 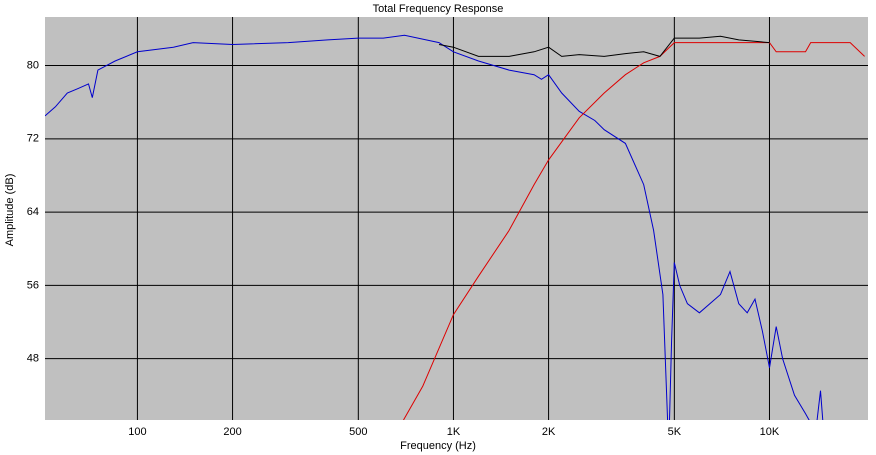 What do you see at coordinates (770, 432) in the screenshot?
I see `x-tick-label: 10K` at bounding box center [770, 432].